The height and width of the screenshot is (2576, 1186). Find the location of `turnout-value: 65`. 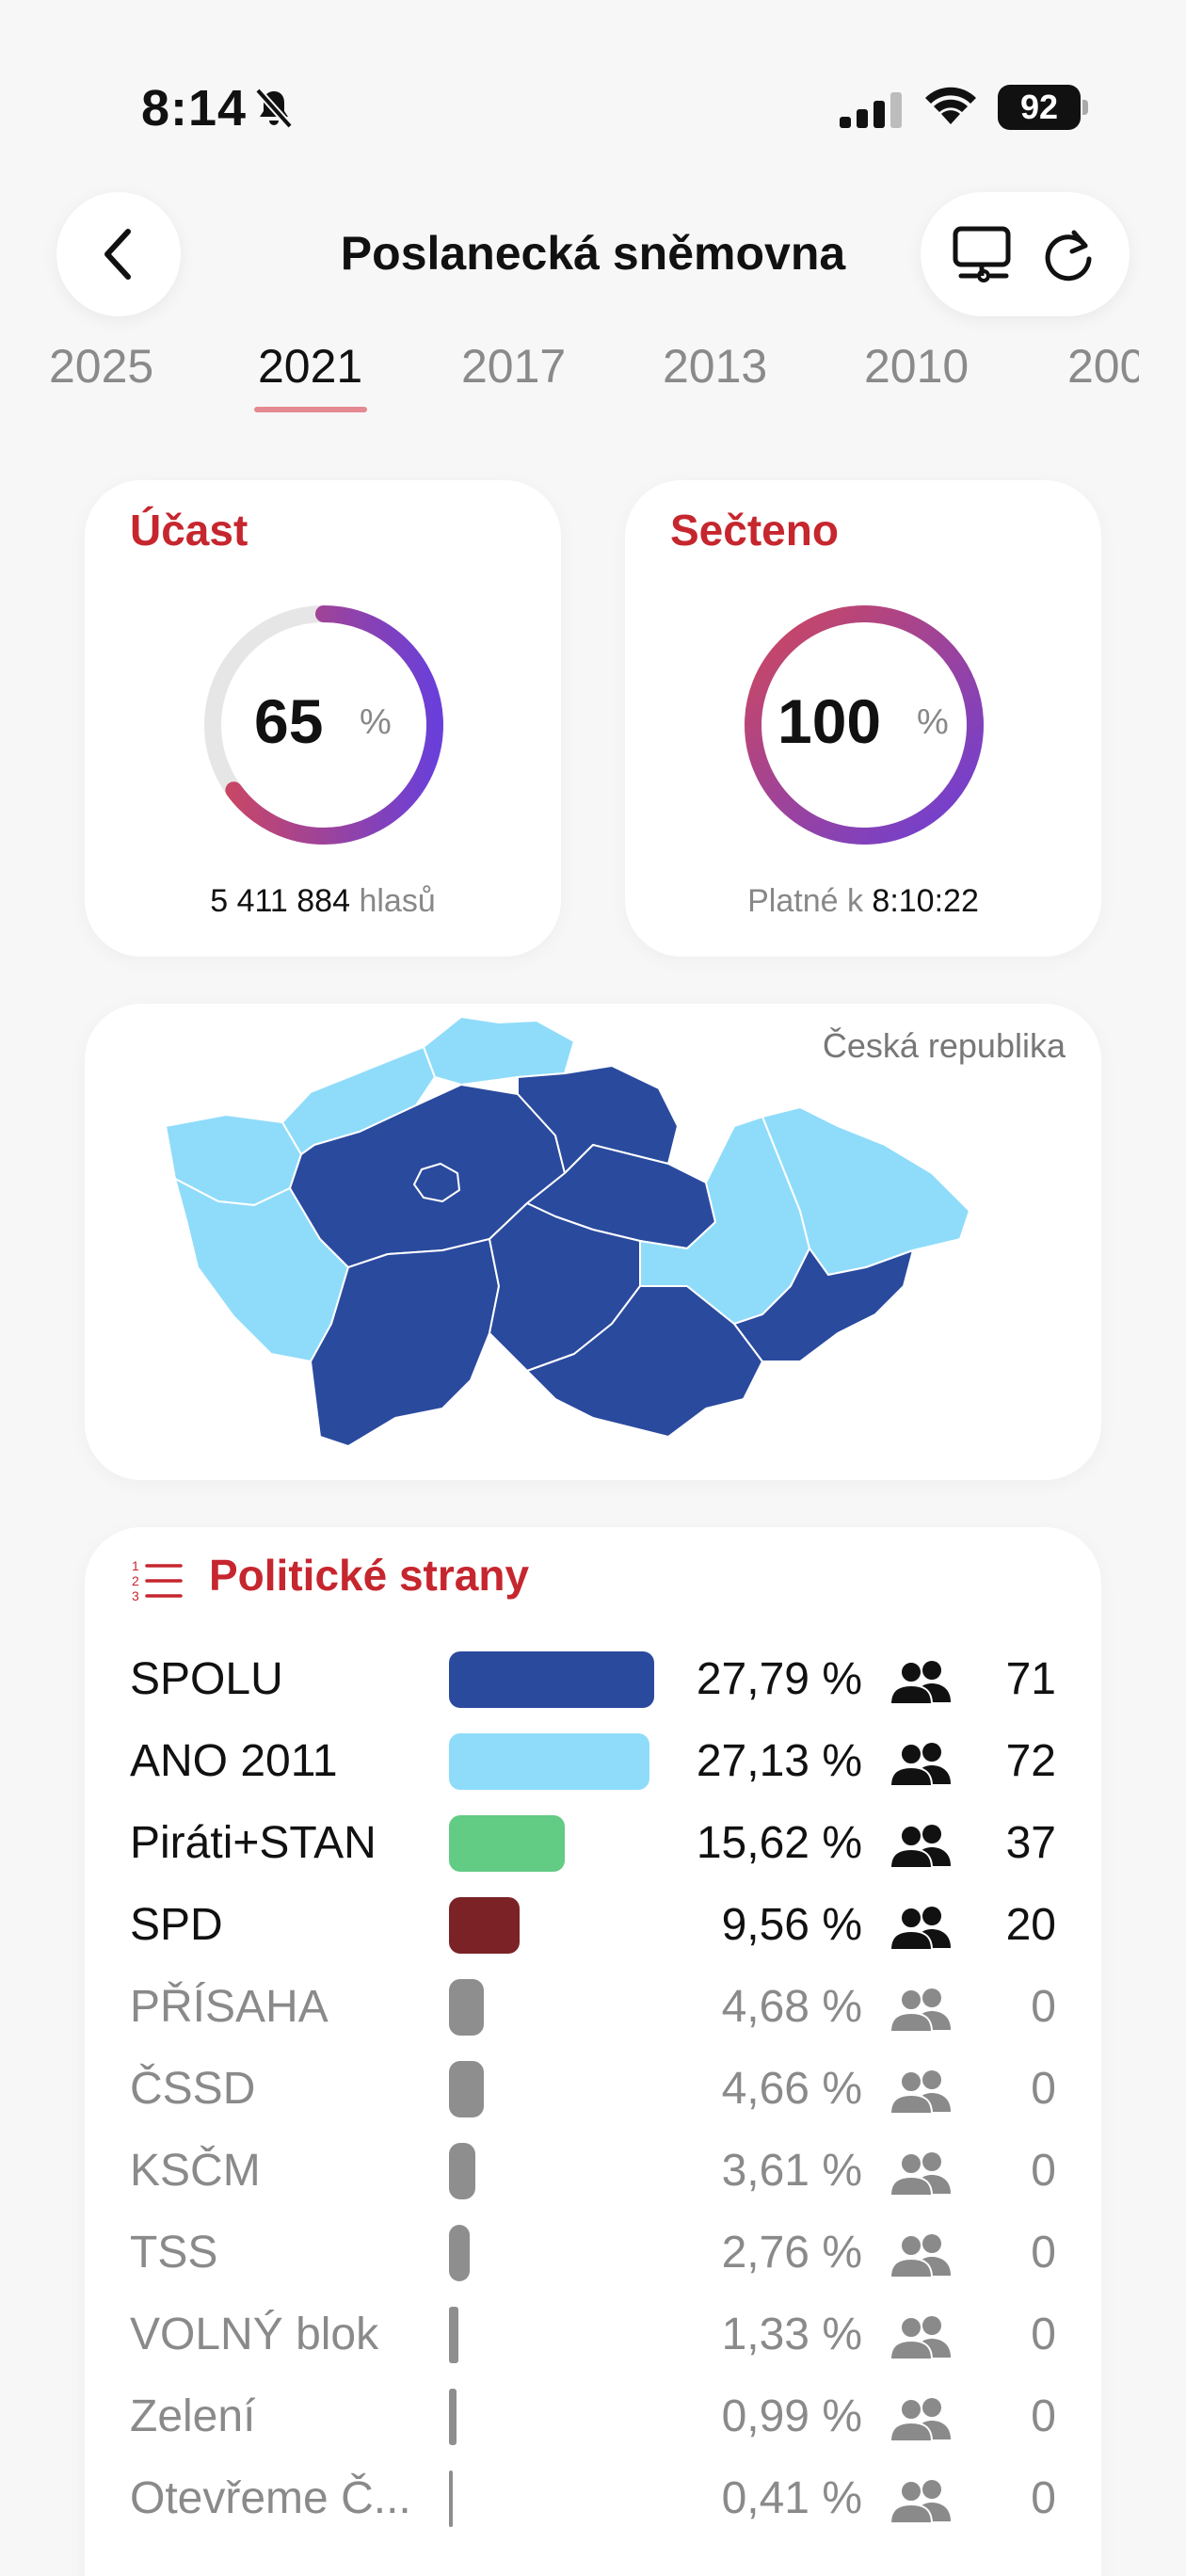

turnout-value: 65 is located at coordinates (289, 721).